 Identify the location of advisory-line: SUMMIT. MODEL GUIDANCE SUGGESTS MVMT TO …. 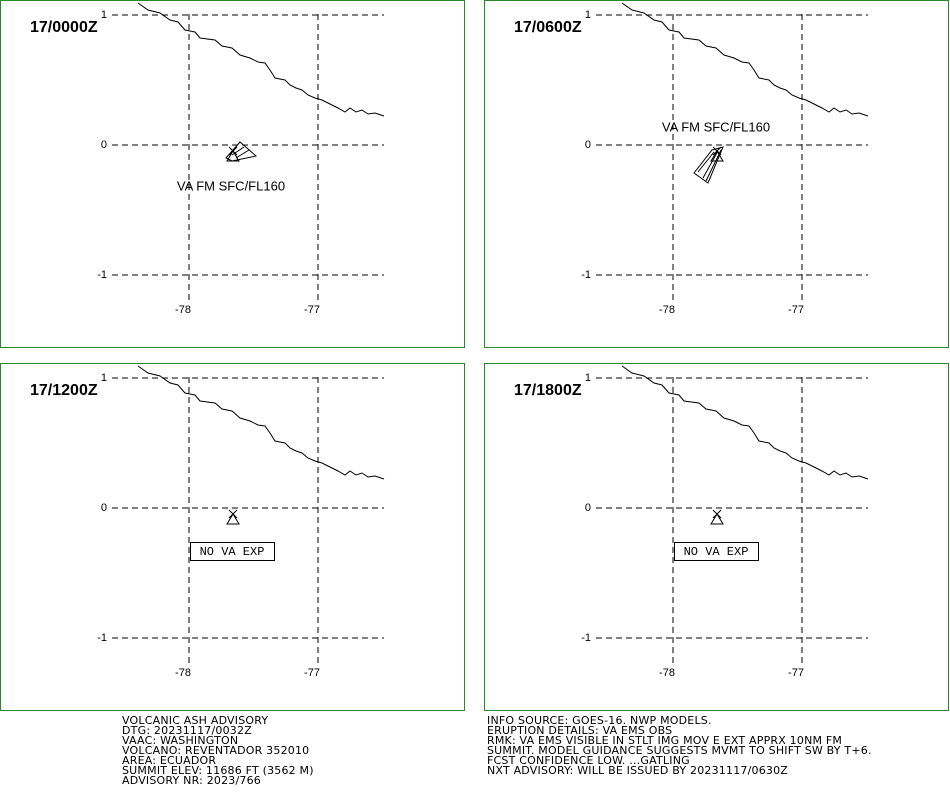
(679, 750).